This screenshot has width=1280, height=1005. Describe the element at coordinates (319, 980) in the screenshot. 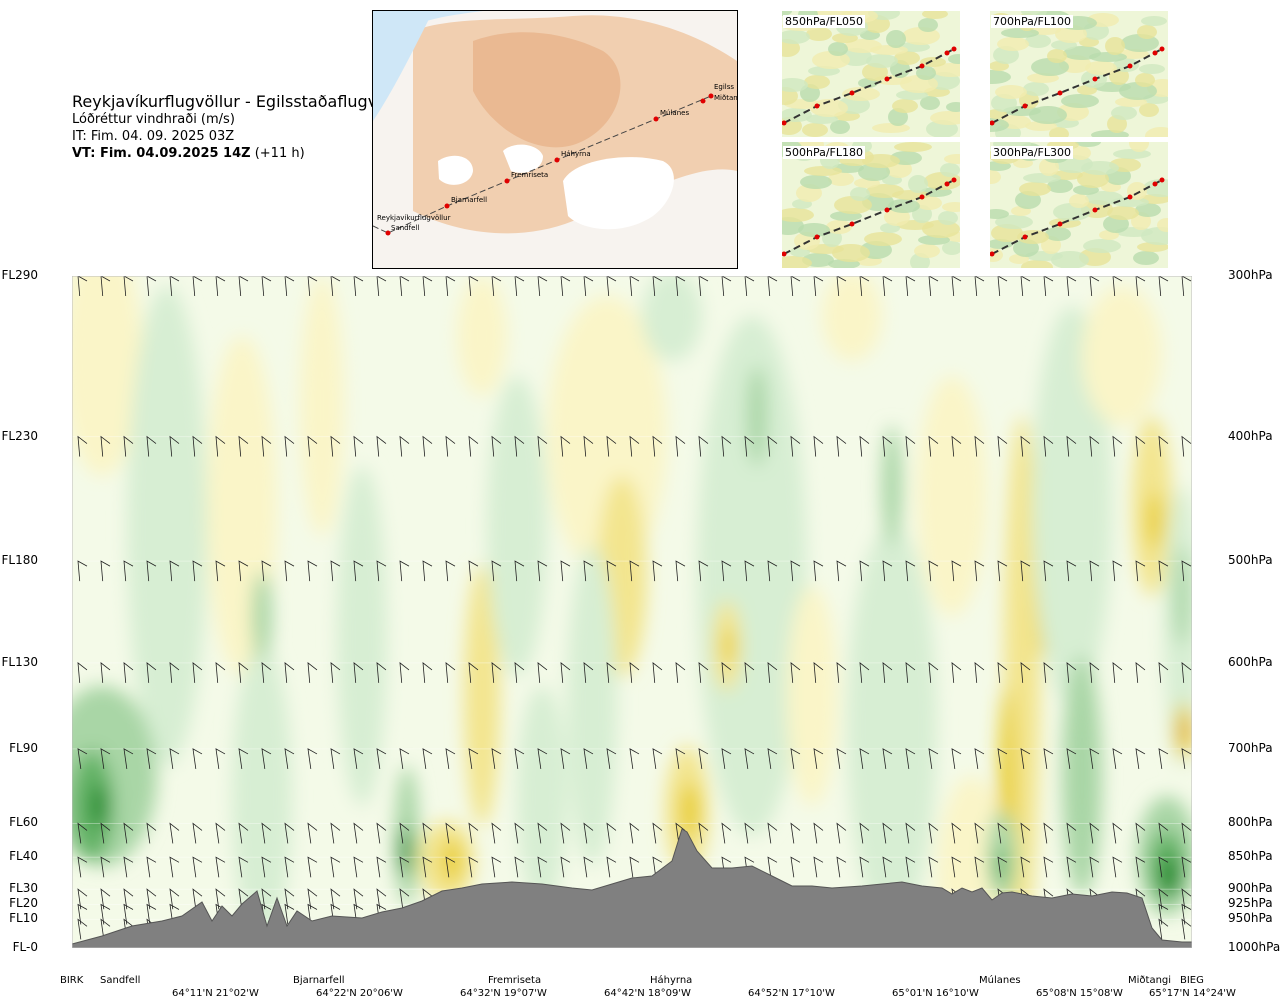

I see `place-label: Bjarnarfell` at that location.